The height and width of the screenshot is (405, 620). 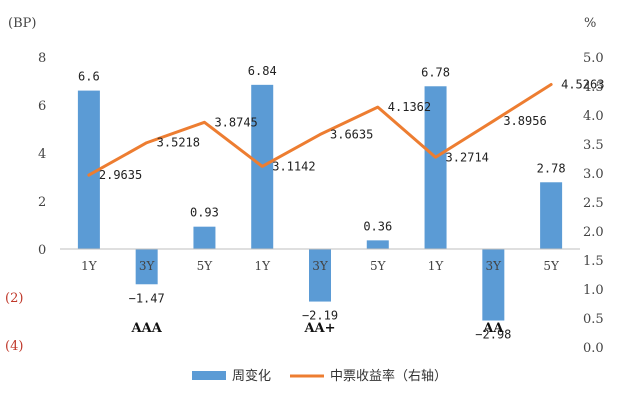 I want to click on line-data-label: 3.8745, so click(x=235, y=122).